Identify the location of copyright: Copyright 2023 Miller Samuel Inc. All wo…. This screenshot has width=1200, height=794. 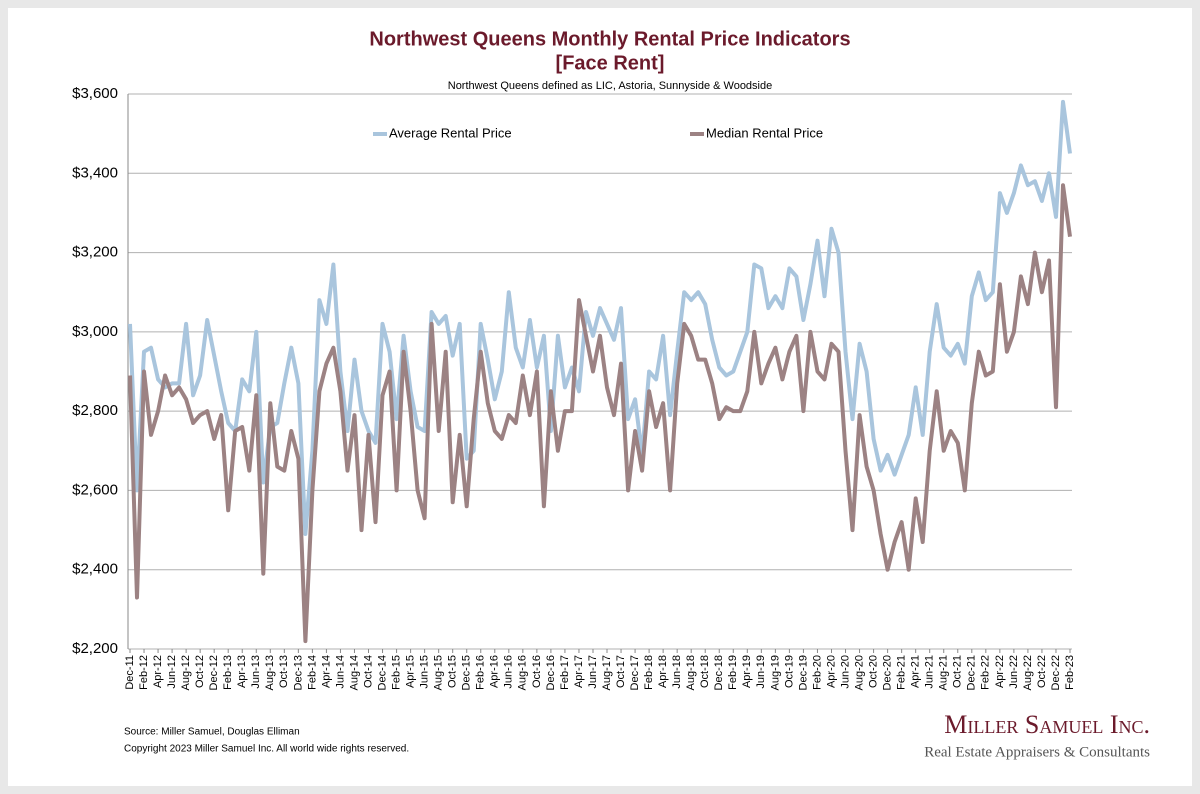
(266, 749).